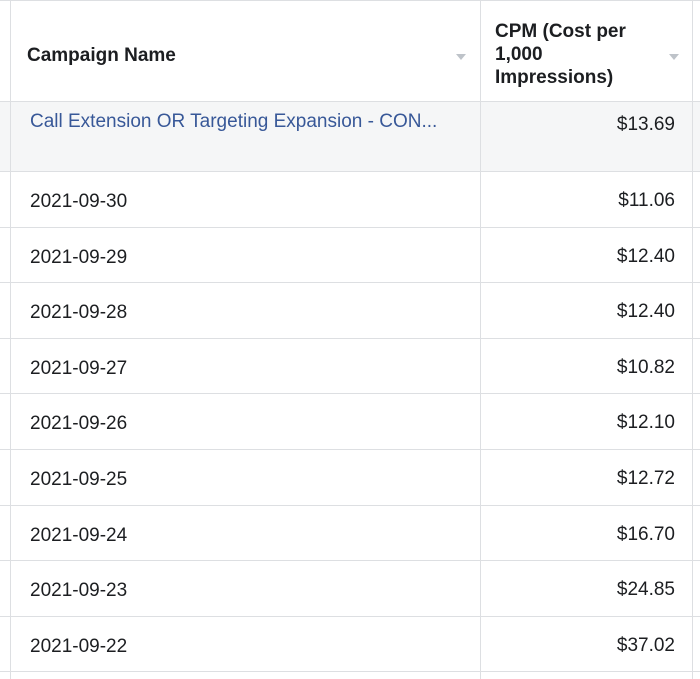 The image size is (700, 679). Describe the element at coordinates (350, 589) in the screenshot. I see `table-row: 2021-09-23 $24.85` at that location.